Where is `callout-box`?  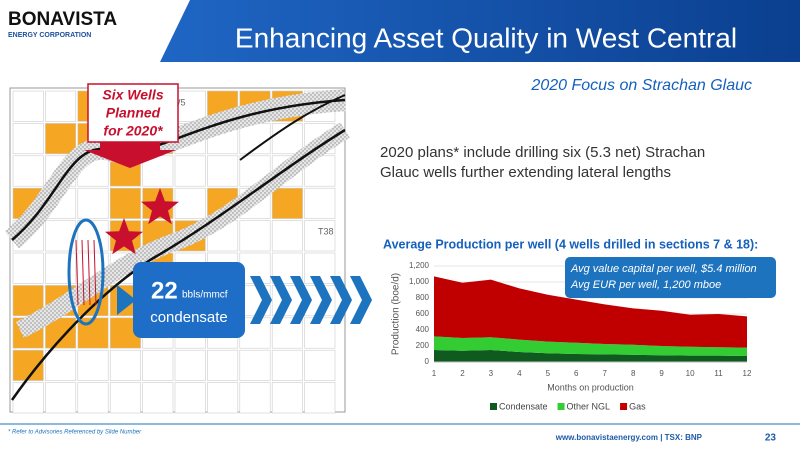 callout-box is located at coordinates (133, 113).